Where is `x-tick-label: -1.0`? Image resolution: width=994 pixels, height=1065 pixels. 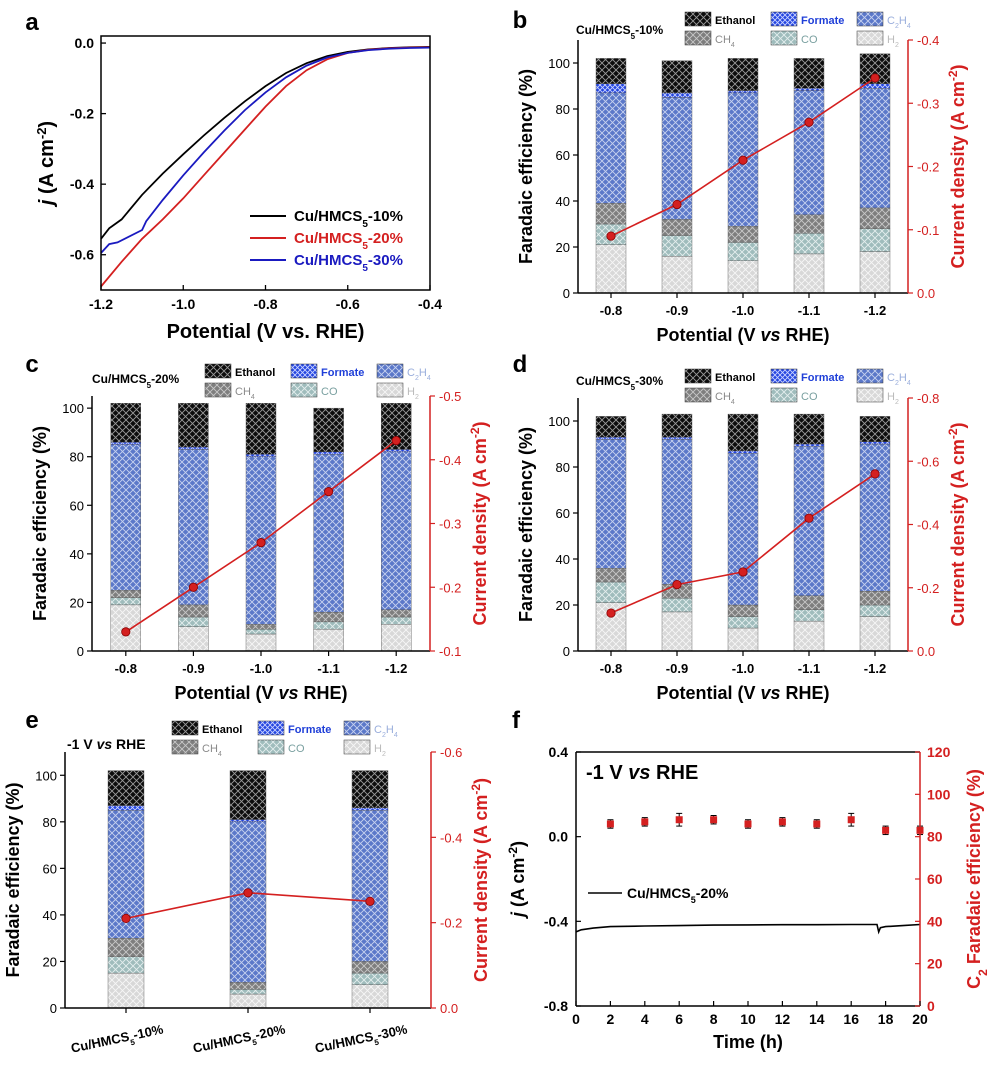 x-tick-label: -1.0 is located at coordinates (183, 304).